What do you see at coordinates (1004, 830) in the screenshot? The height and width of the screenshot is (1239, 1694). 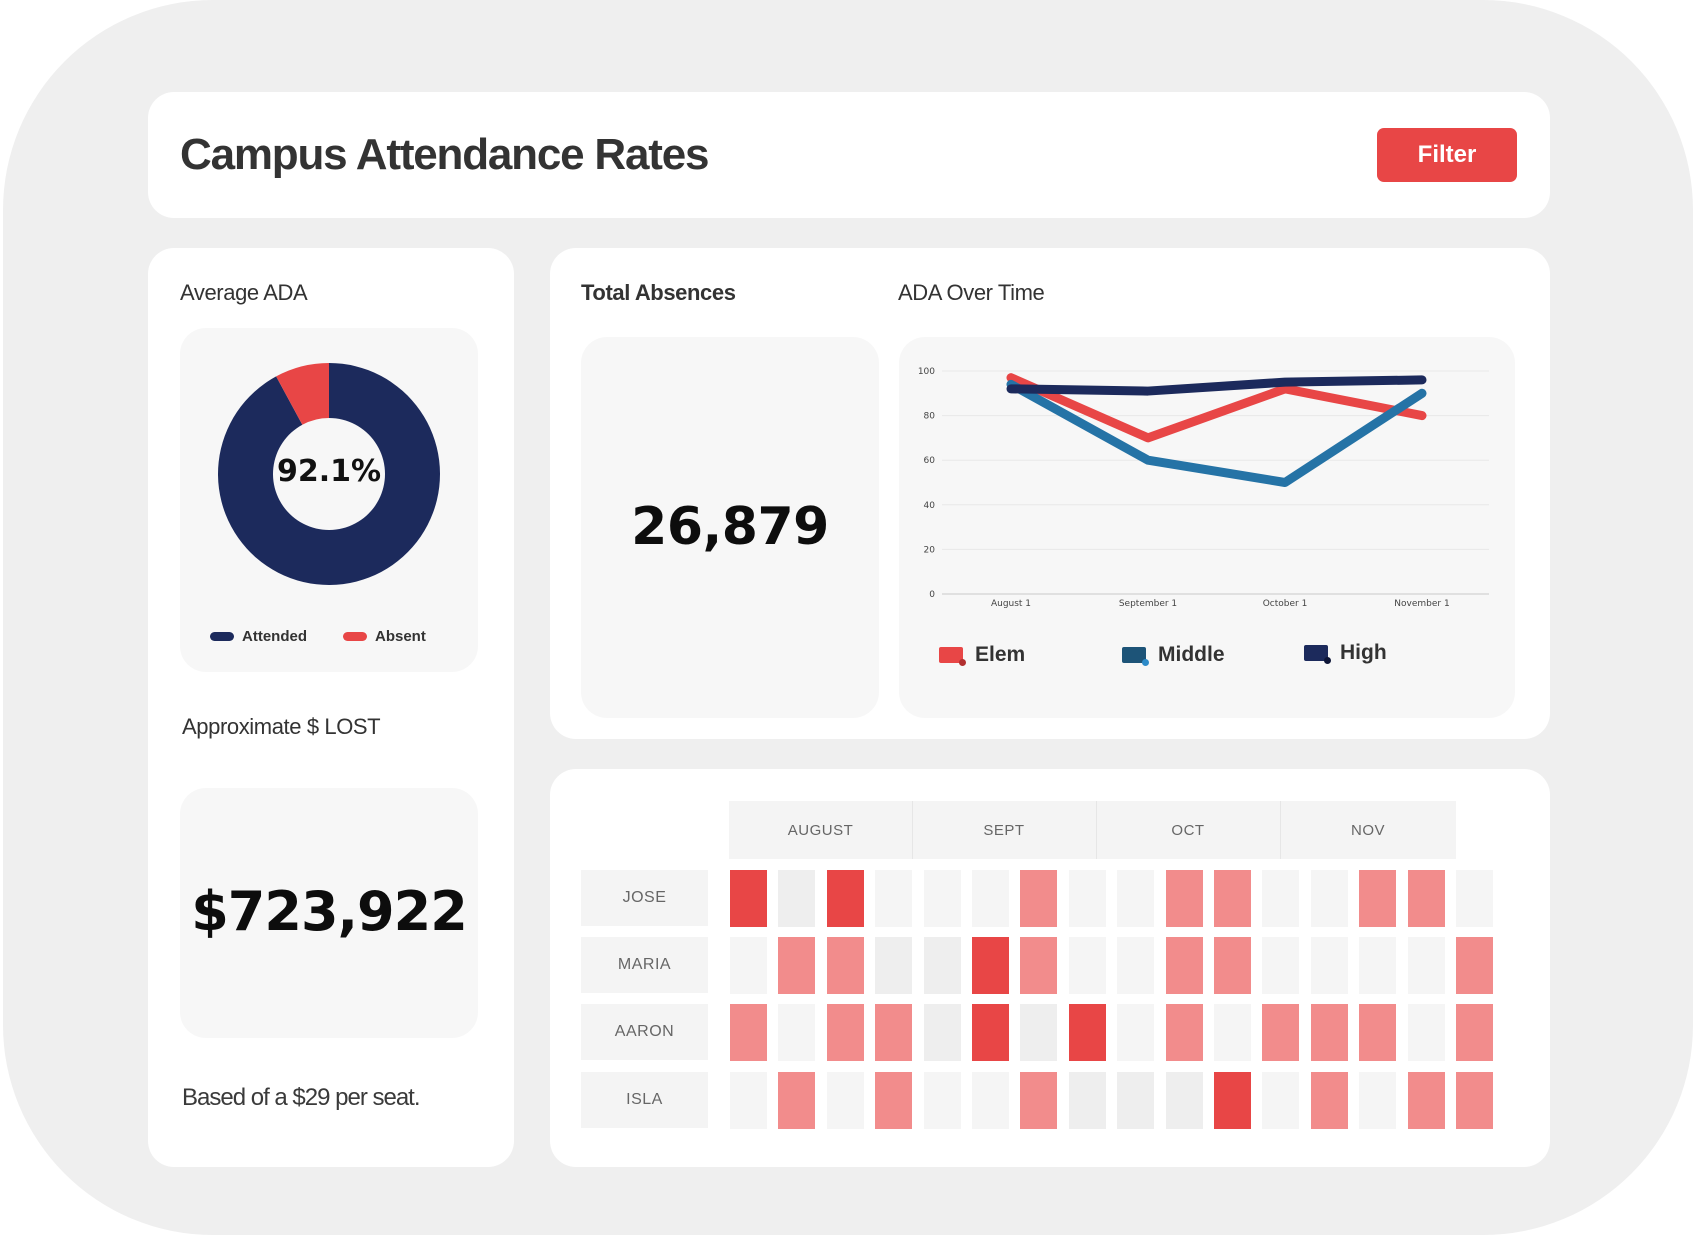 I see `month-header-sept: SEPT` at bounding box center [1004, 830].